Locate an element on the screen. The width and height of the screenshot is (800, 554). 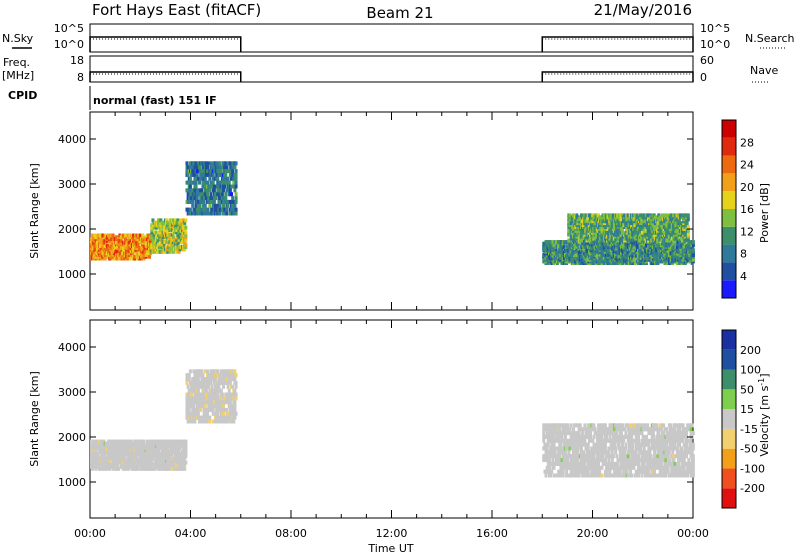
nave-label: Nave is located at coordinates (764, 70).